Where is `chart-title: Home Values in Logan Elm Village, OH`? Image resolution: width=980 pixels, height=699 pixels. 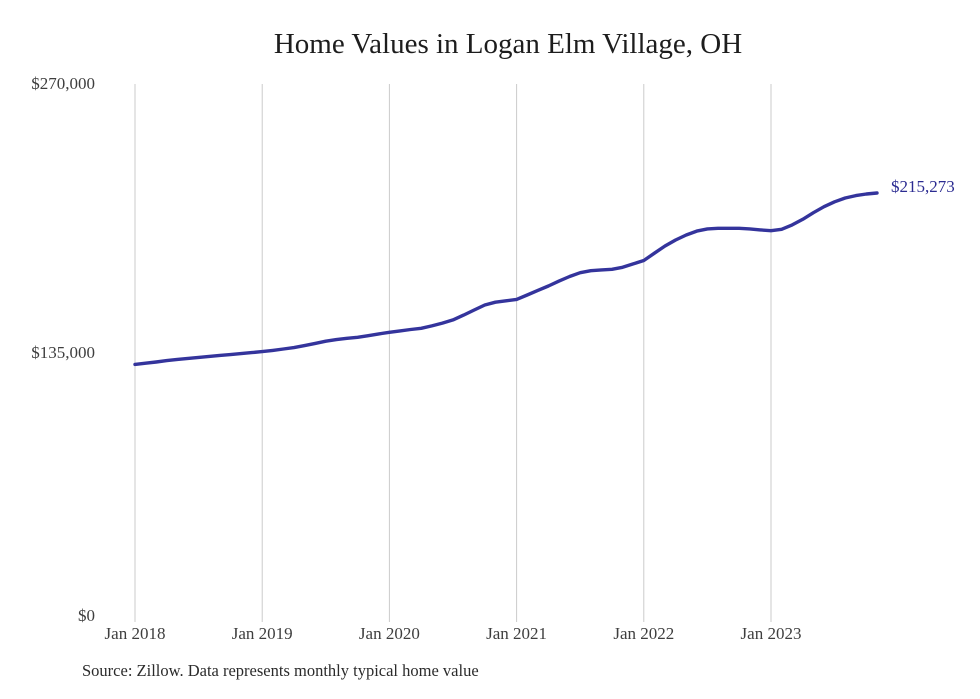
chart-title: Home Values in Logan Elm Village, OH is located at coordinates (508, 44).